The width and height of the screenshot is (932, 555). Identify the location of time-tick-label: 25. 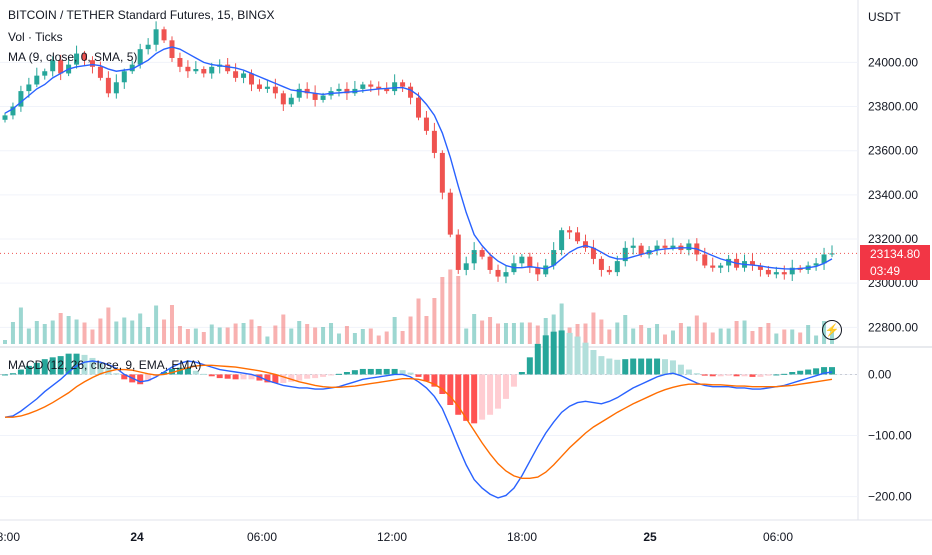
(650, 537).